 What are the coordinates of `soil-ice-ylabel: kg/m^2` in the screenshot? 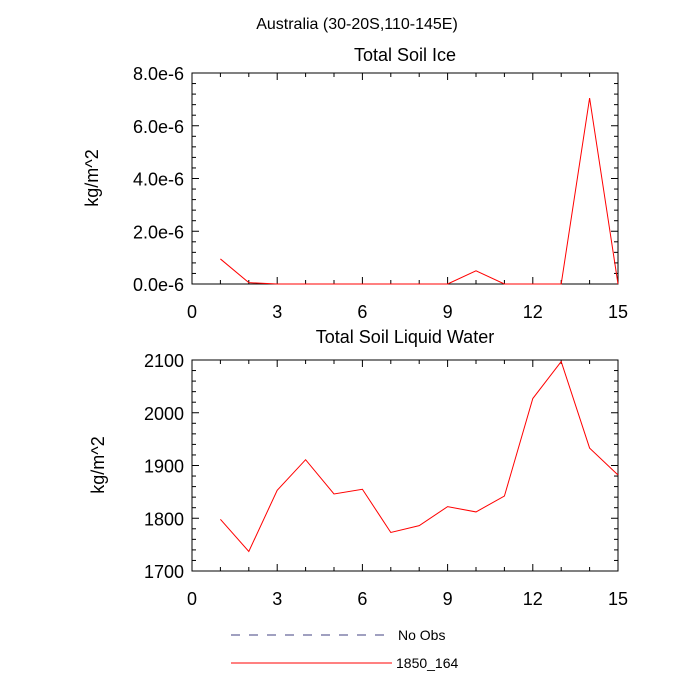 It's located at (92, 177).